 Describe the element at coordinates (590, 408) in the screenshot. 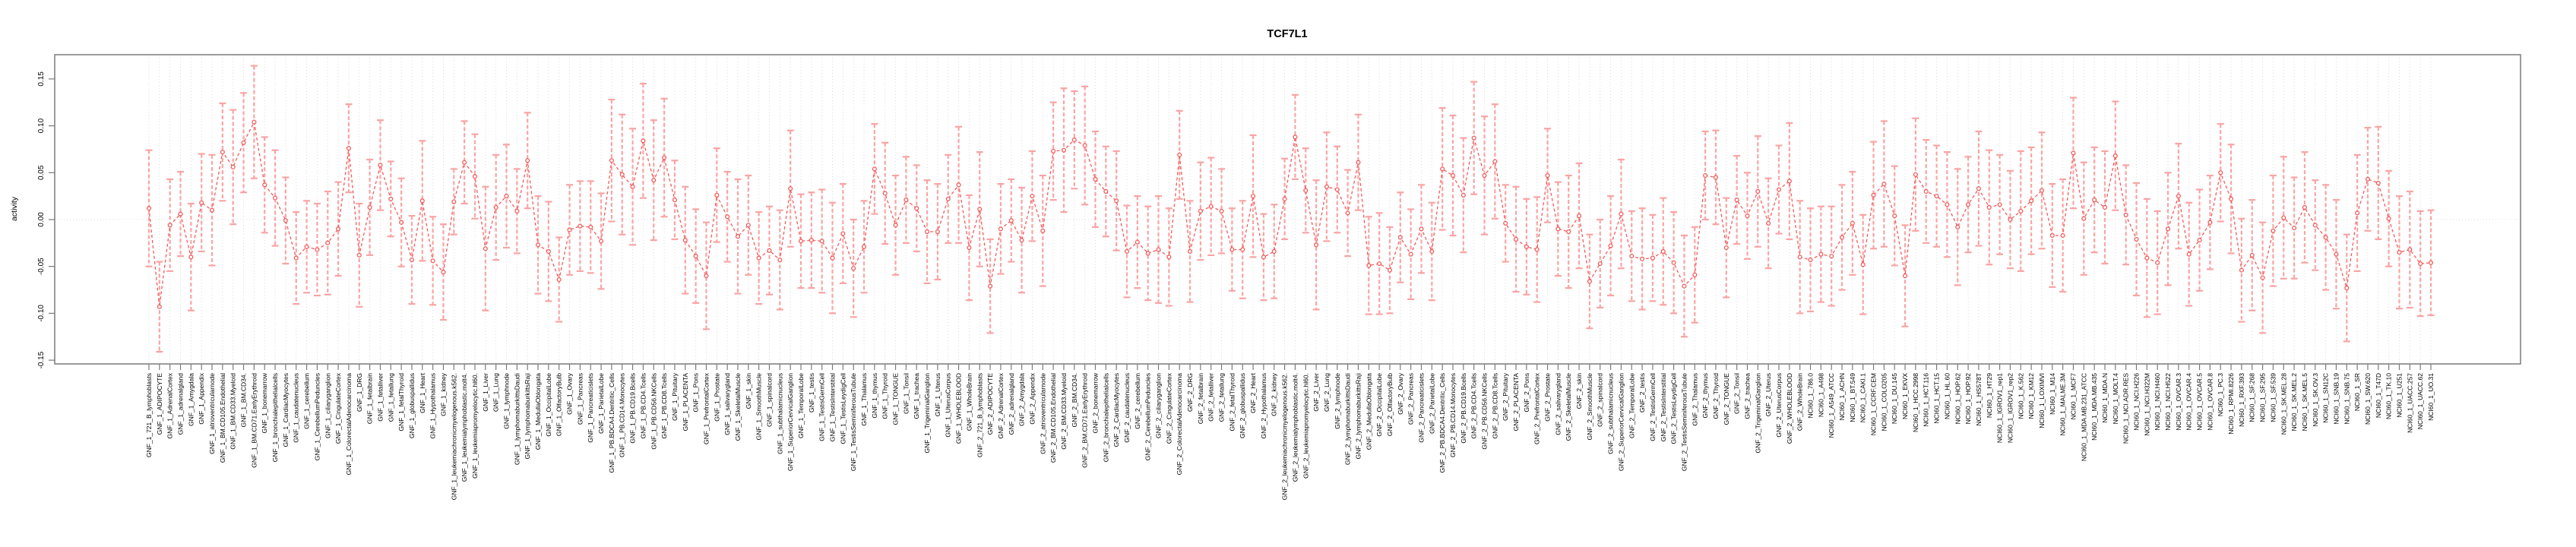

I see `x-axis-label: GNF_1_Pancreaticislets` at that location.